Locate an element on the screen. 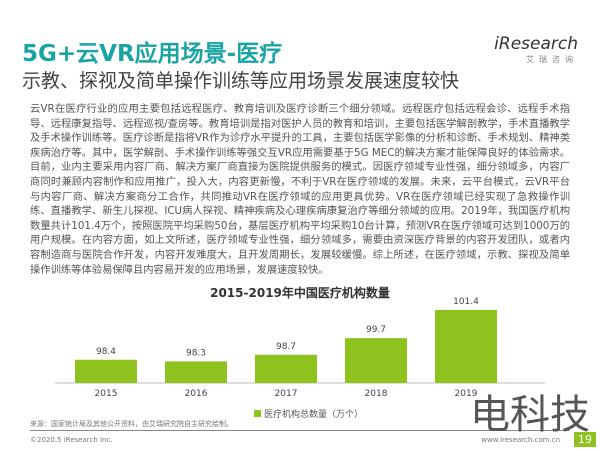 Image resolution: width=600 pixels, height=450 pixels. bar-2018 is located at coordinates (376, 360).